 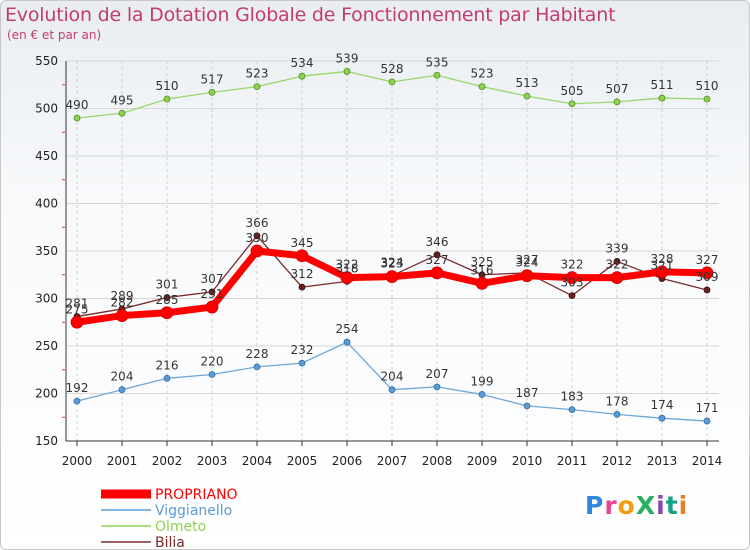 What do you see at coordinates (77, 309) in the screenshot?
I see `data-label-propriano: 275` at bounding box center [77, 309].